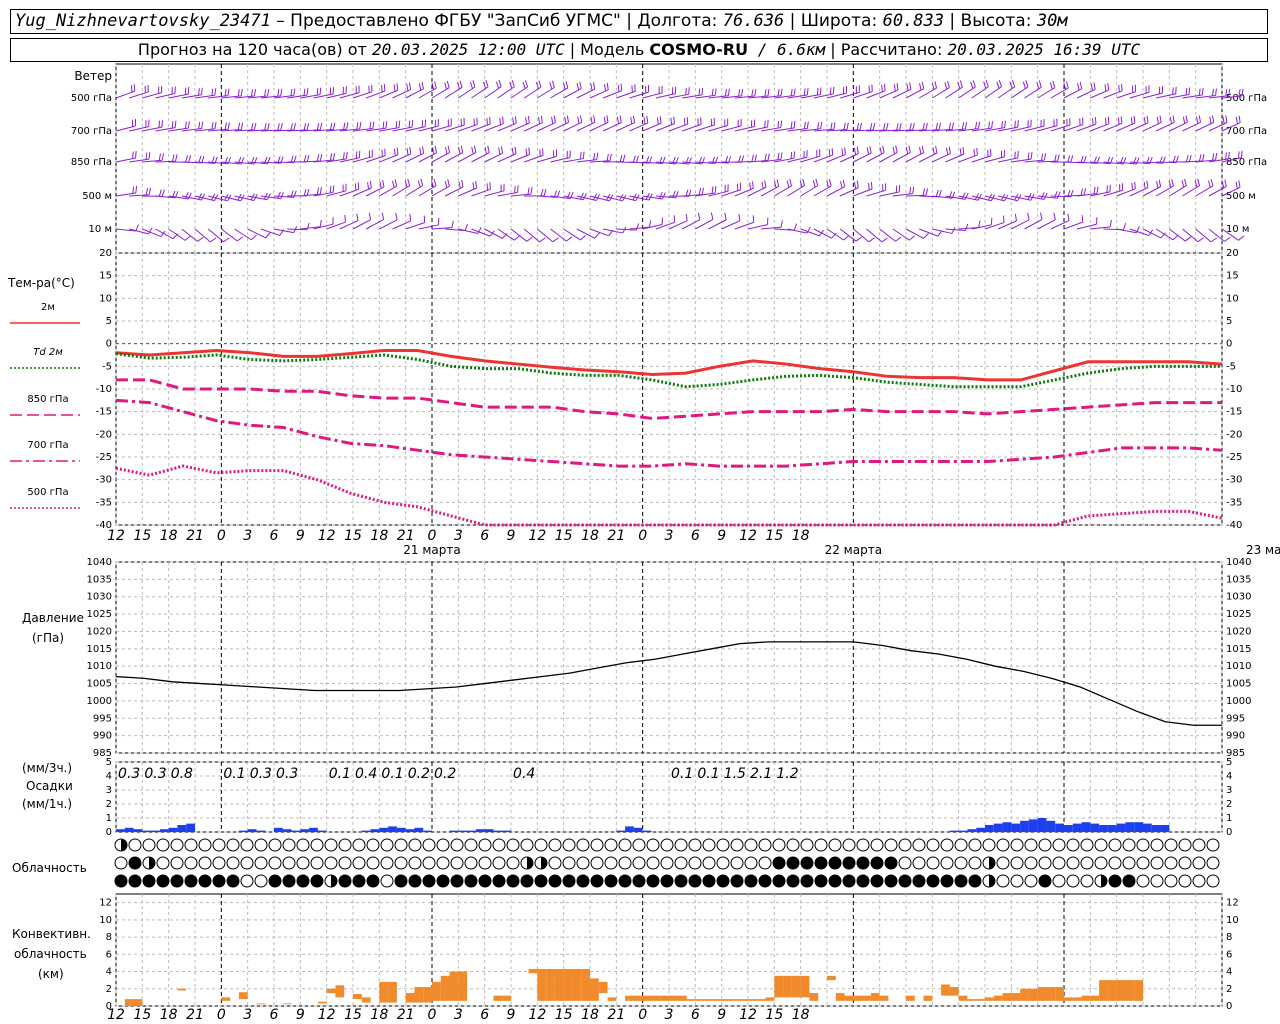  I want to click on pressure-panel-ytick-right: 985, so click(1235, 753).